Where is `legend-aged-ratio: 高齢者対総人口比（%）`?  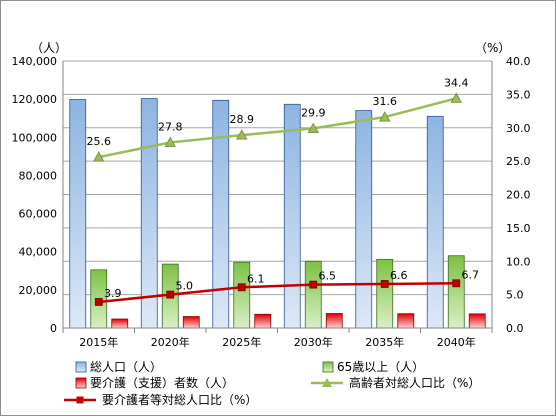 legend-aged-ratio: 高齢者対総人口比（%） is located at coordinates (395, 382).